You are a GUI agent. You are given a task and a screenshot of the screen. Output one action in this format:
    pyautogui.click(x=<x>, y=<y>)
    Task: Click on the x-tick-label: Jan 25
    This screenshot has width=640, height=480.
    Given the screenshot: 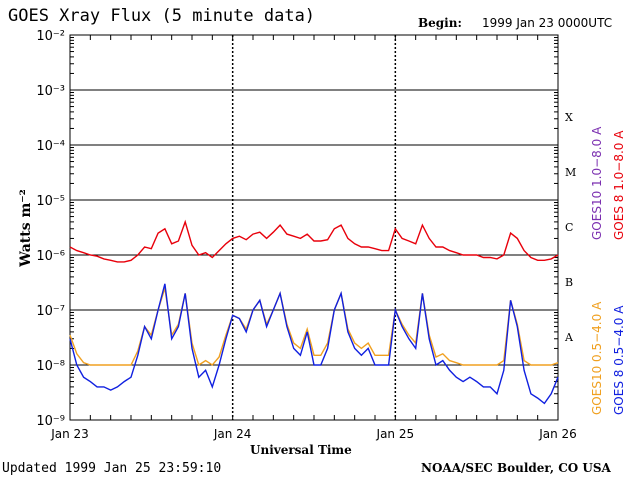 What is the action you would take?
    pyautogui.click(x=395, y=434)
    